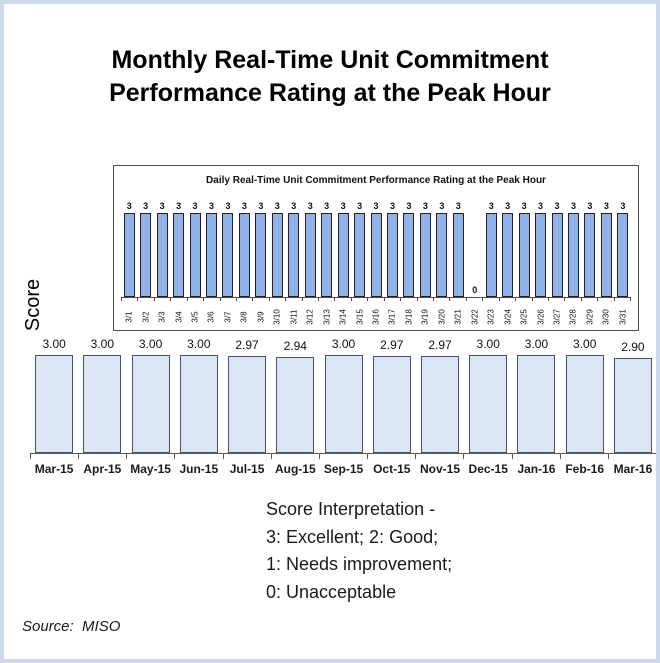 This screenshot has height=663, width=660. What do you see at coordinates (557, 316) in the screenshot?
I see `daily-category-label: 3/27` at bounding box center [557, 316].